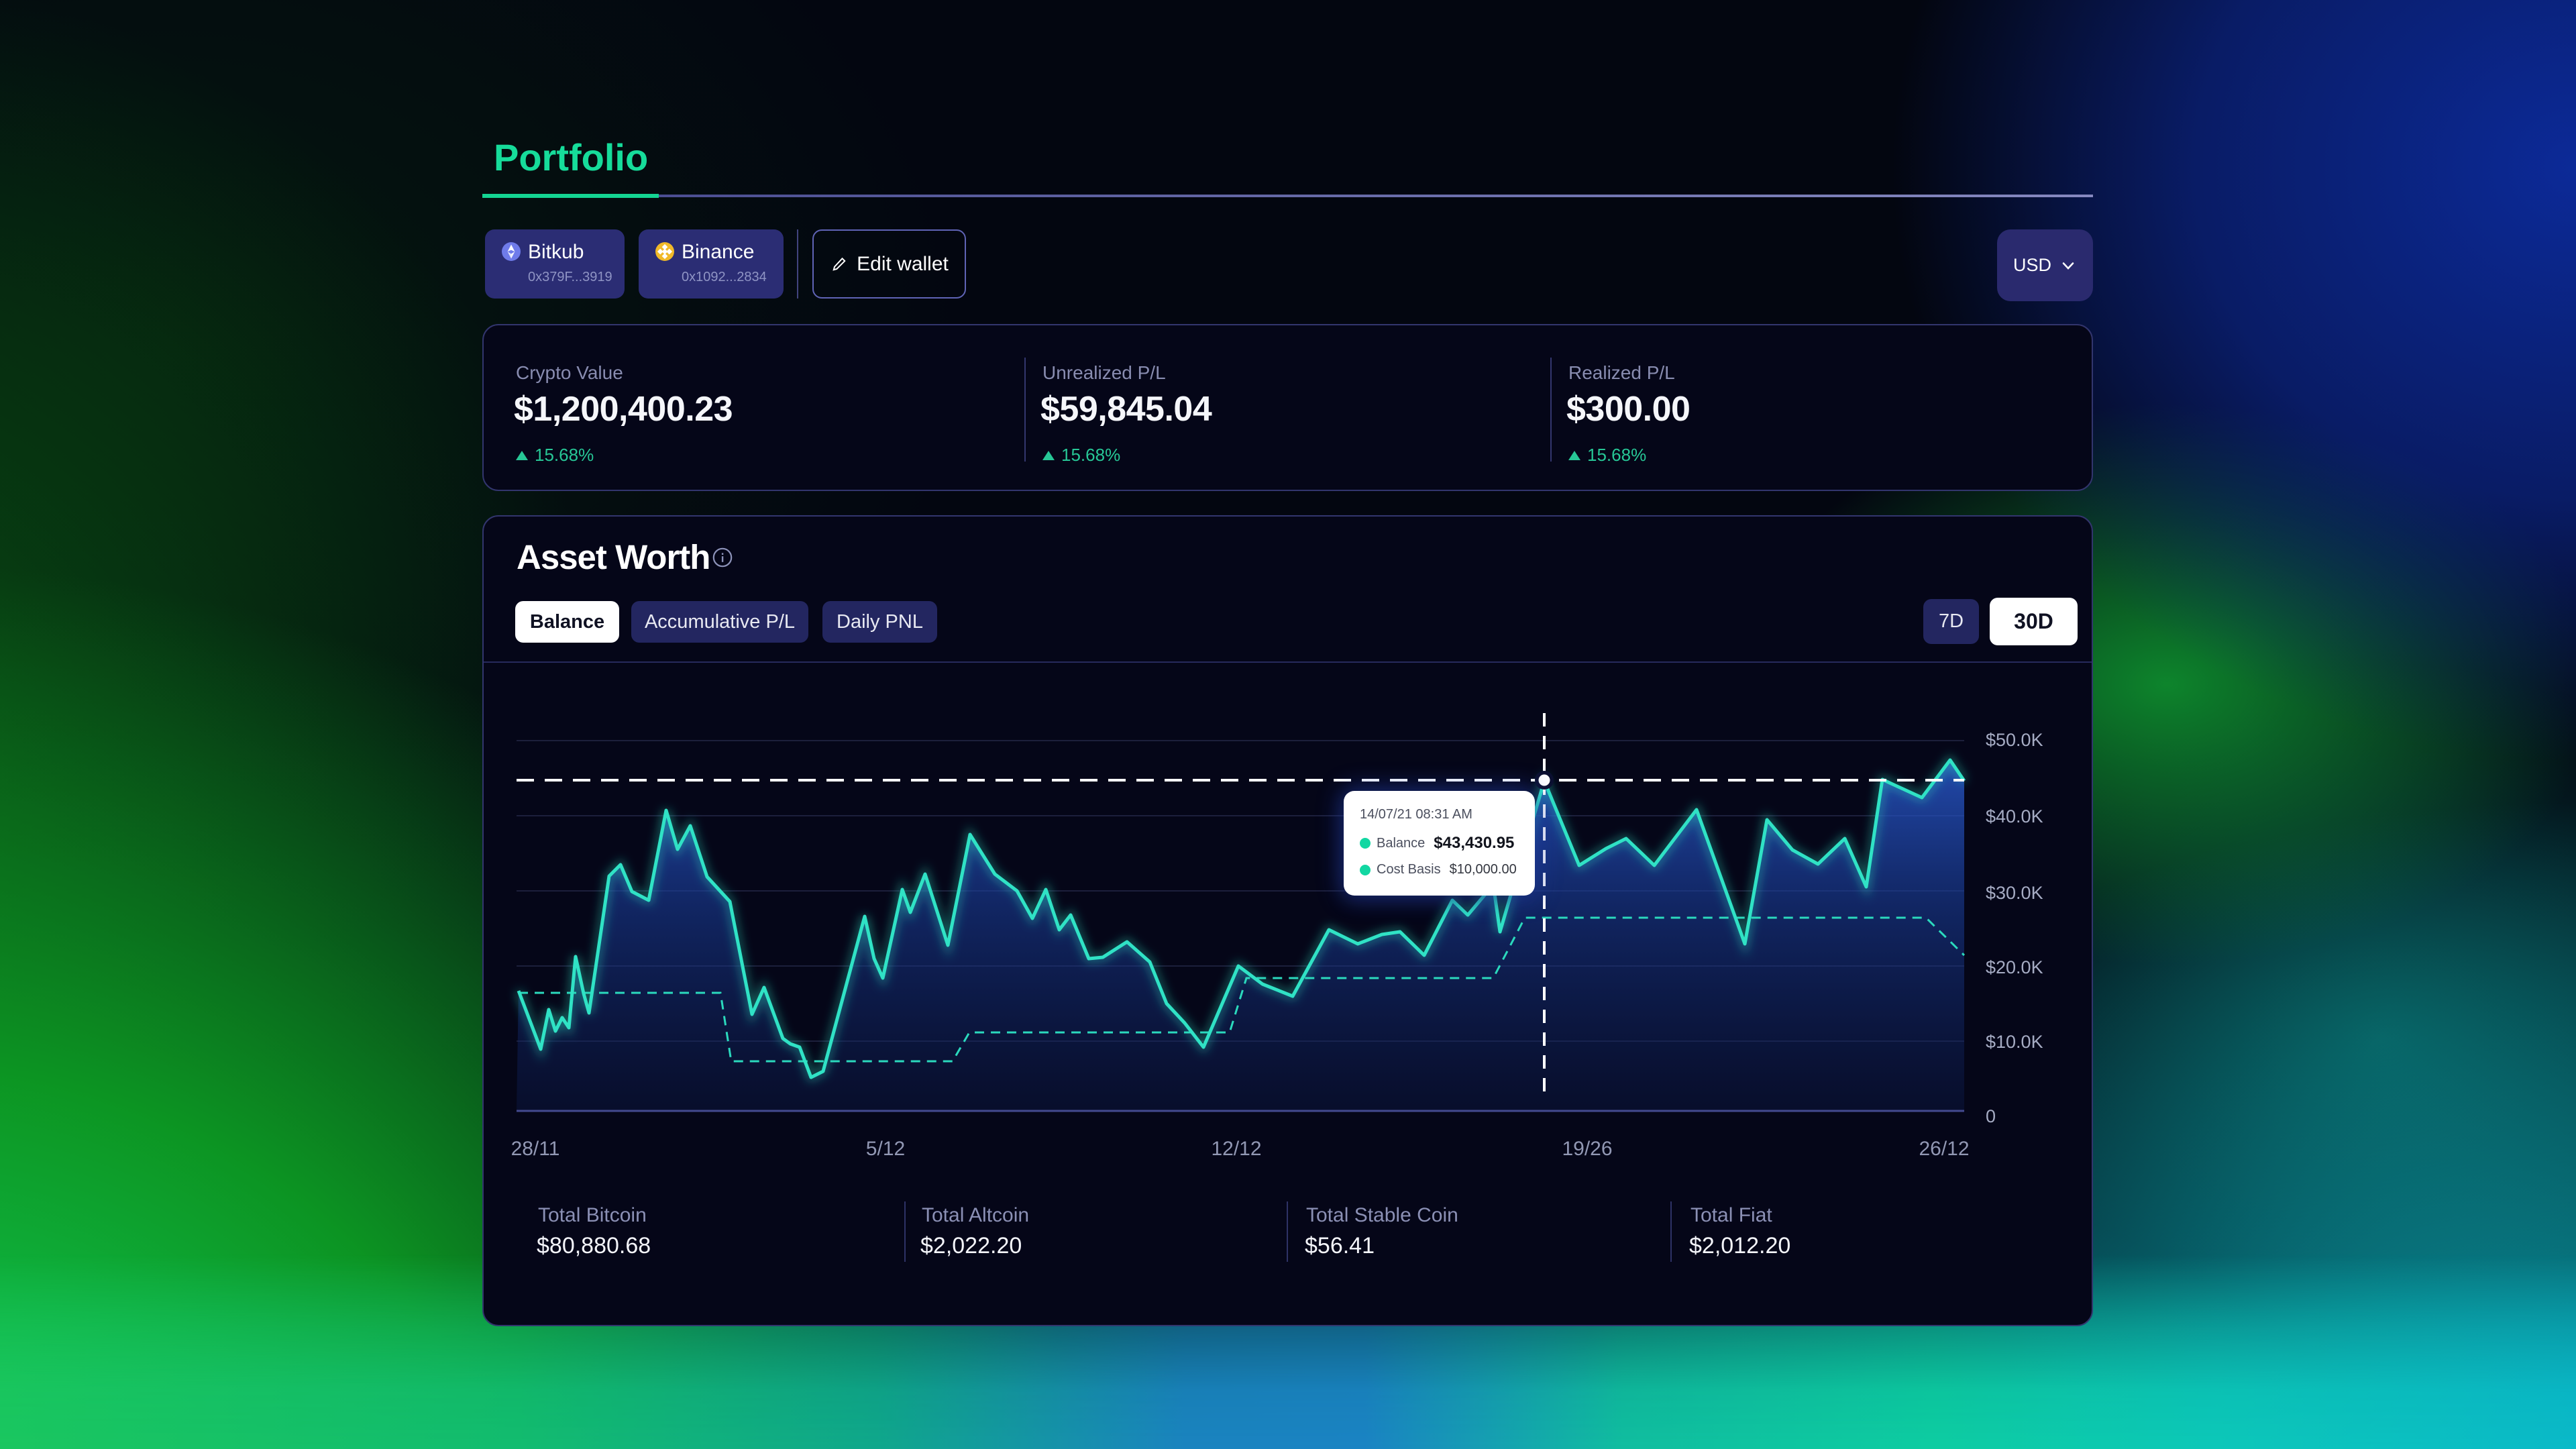  What do you see at coordinates (2014, 1042) in the screenshot?
I see `svg-text: $10.0K` at bounding box center [2014, 1042].